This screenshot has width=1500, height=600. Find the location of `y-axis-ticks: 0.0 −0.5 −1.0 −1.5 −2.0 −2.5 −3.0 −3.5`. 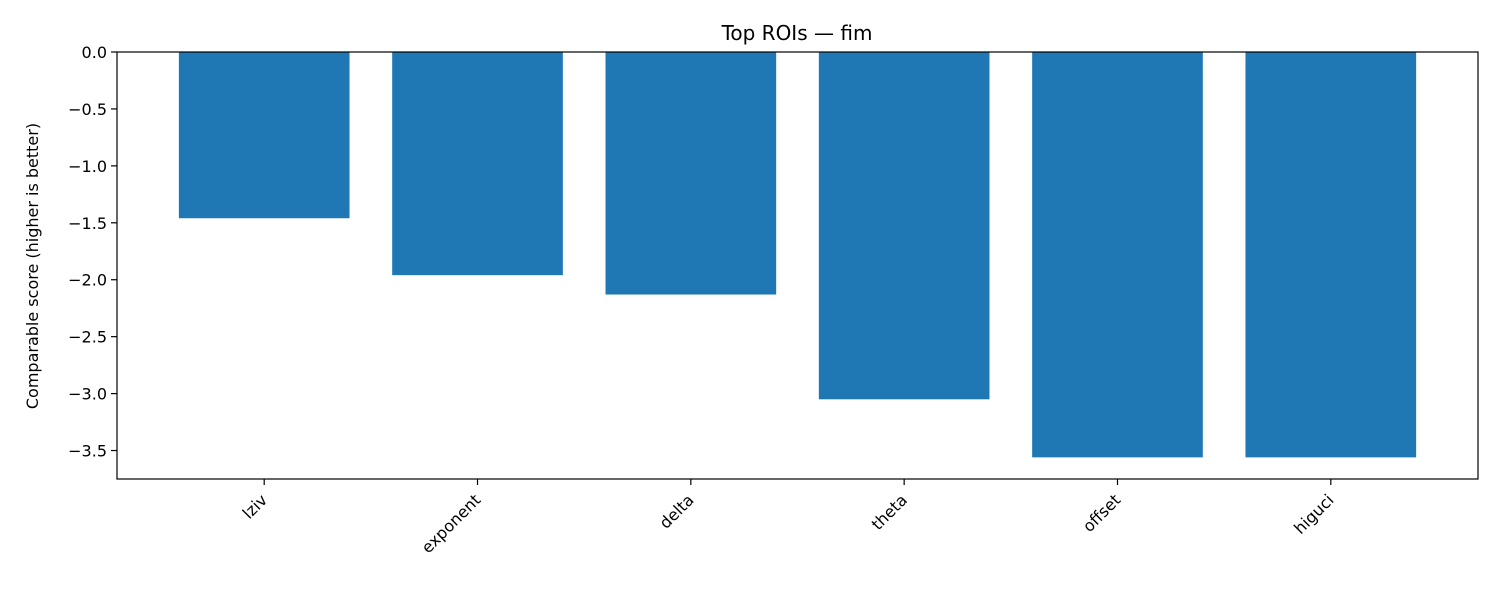

y-axis-ticks: 0.0 −0.5 −1.0 −1.5 −2.0 −2.5 −3.0 −3.5 is located at coordinates (92, 252).